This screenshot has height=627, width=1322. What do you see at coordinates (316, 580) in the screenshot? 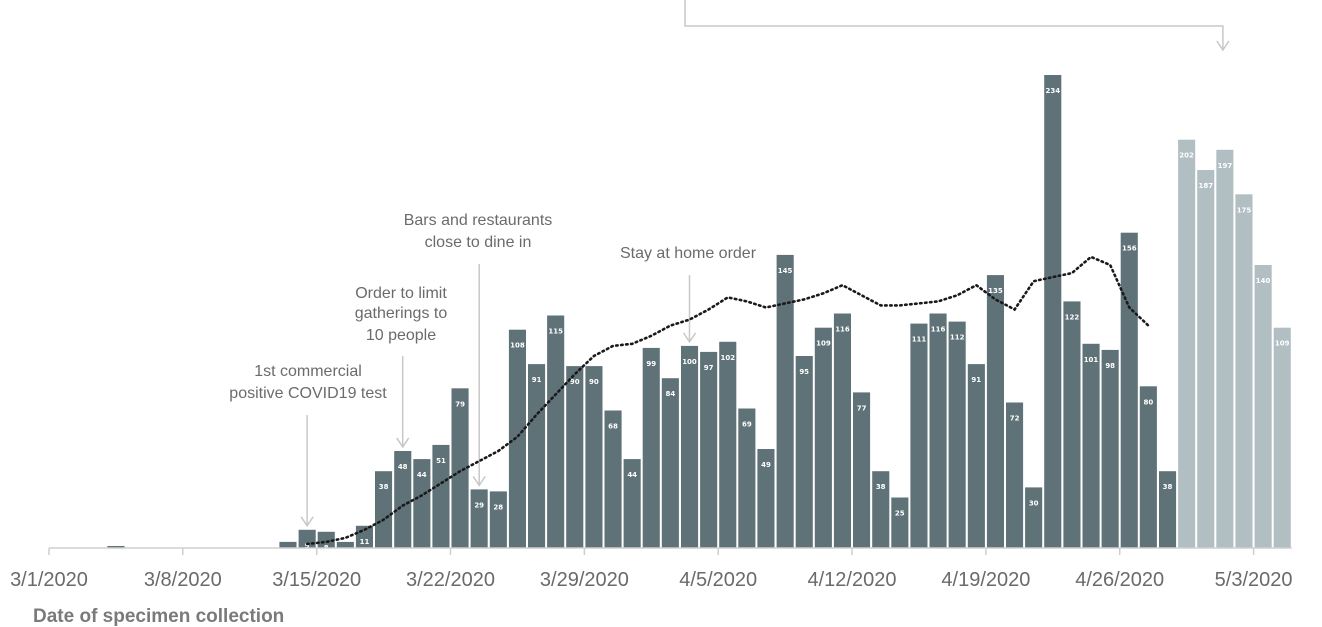
I see `x-tick-label: 3/15/2020` at bounding box center [316, 580].